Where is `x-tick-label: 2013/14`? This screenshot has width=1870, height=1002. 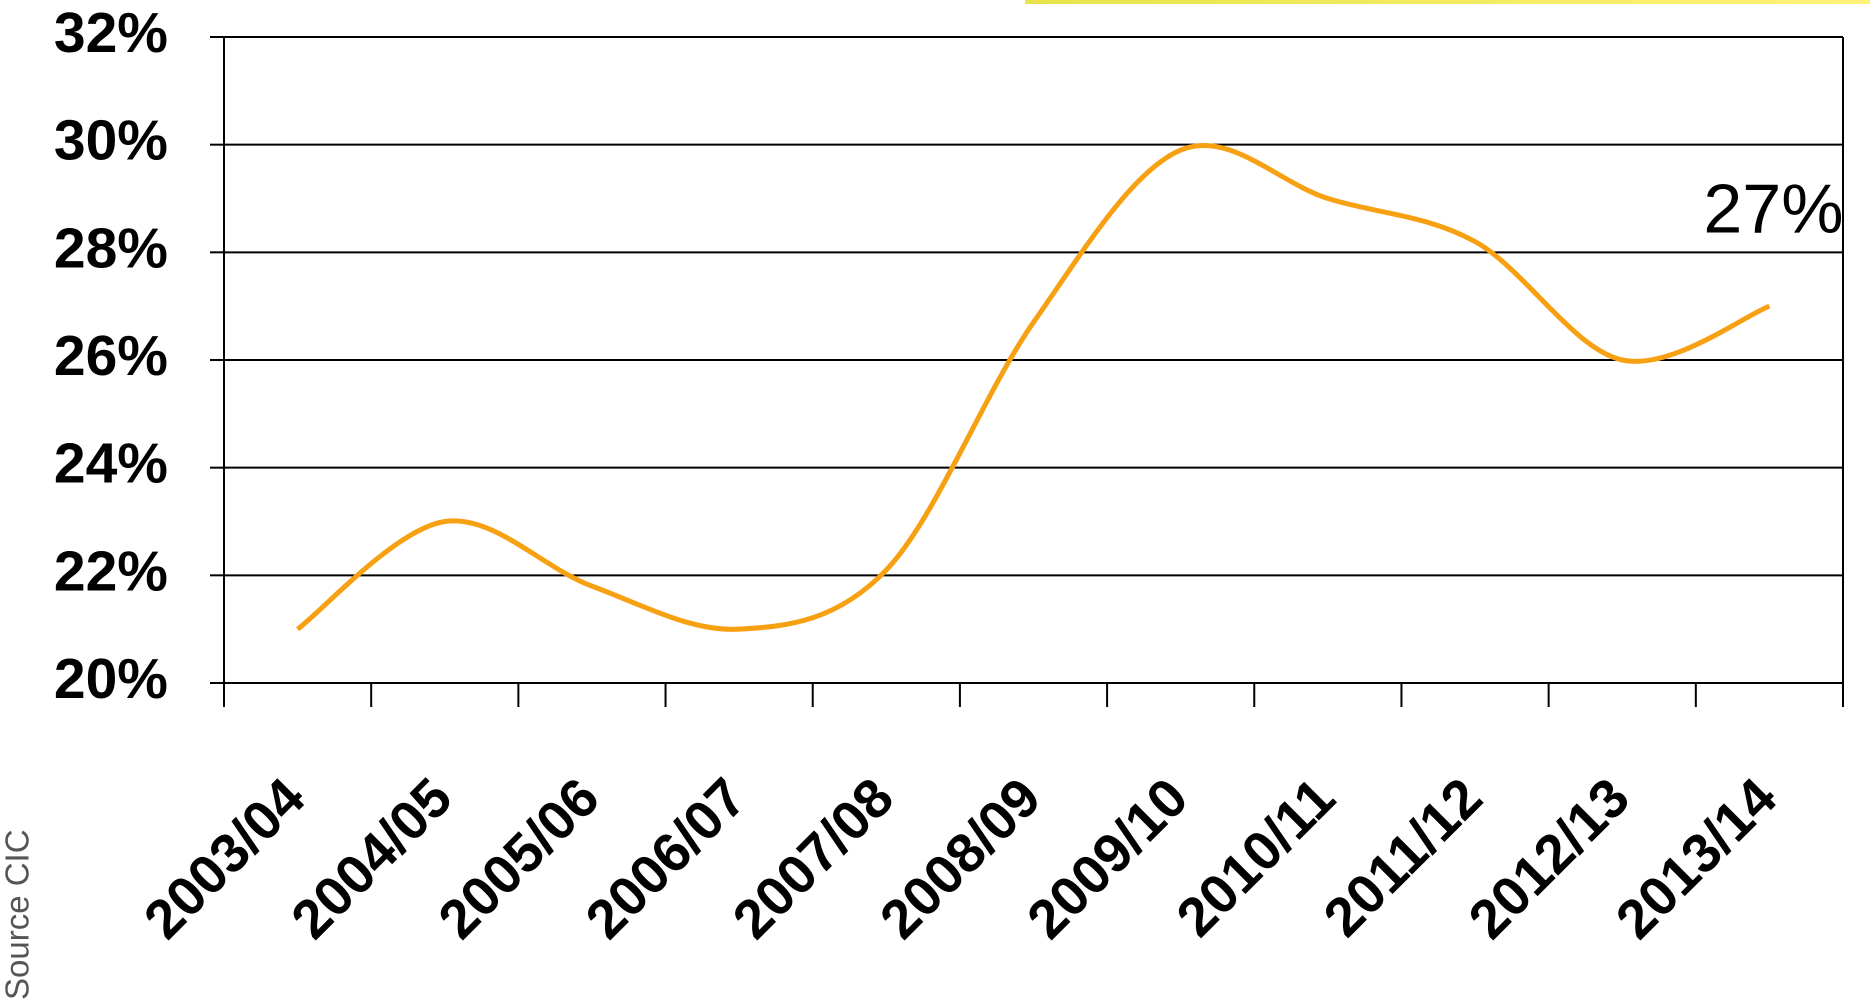
x-tick-label: 2013/14 is located at coordinates (1696, 858).